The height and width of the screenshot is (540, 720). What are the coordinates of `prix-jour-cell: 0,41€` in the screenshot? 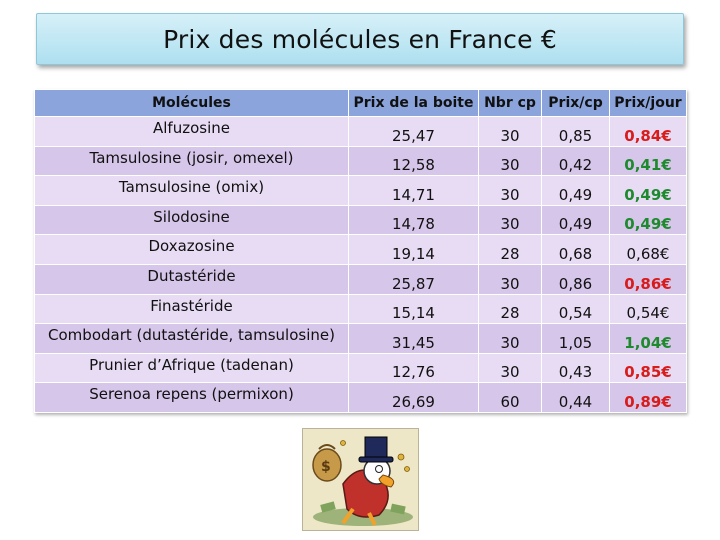 It's located at (648, 161).